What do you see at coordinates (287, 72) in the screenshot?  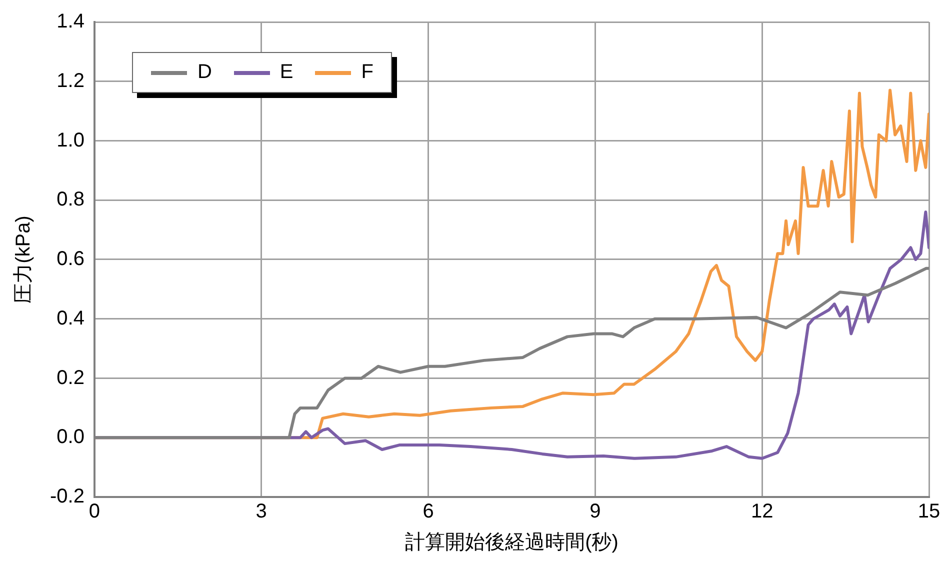 I see `legend-label: E` at bounding box center [287, 72].